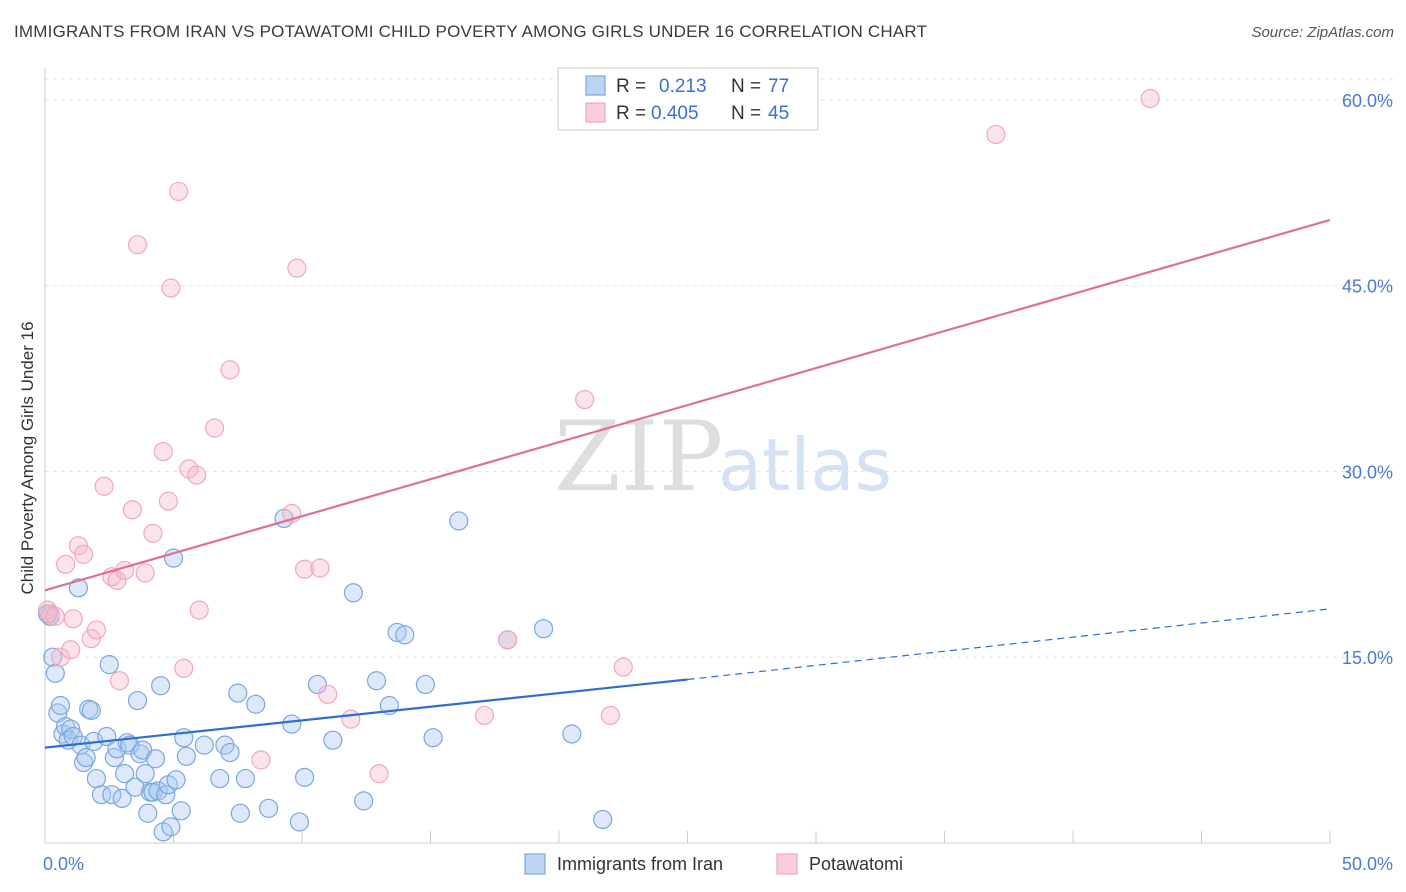 The width and height of the screenshot is (1406, 892). Describe the element at coordinates (778, 113) in the screenshot. I see `legend-n-value-2: 45` at that location.